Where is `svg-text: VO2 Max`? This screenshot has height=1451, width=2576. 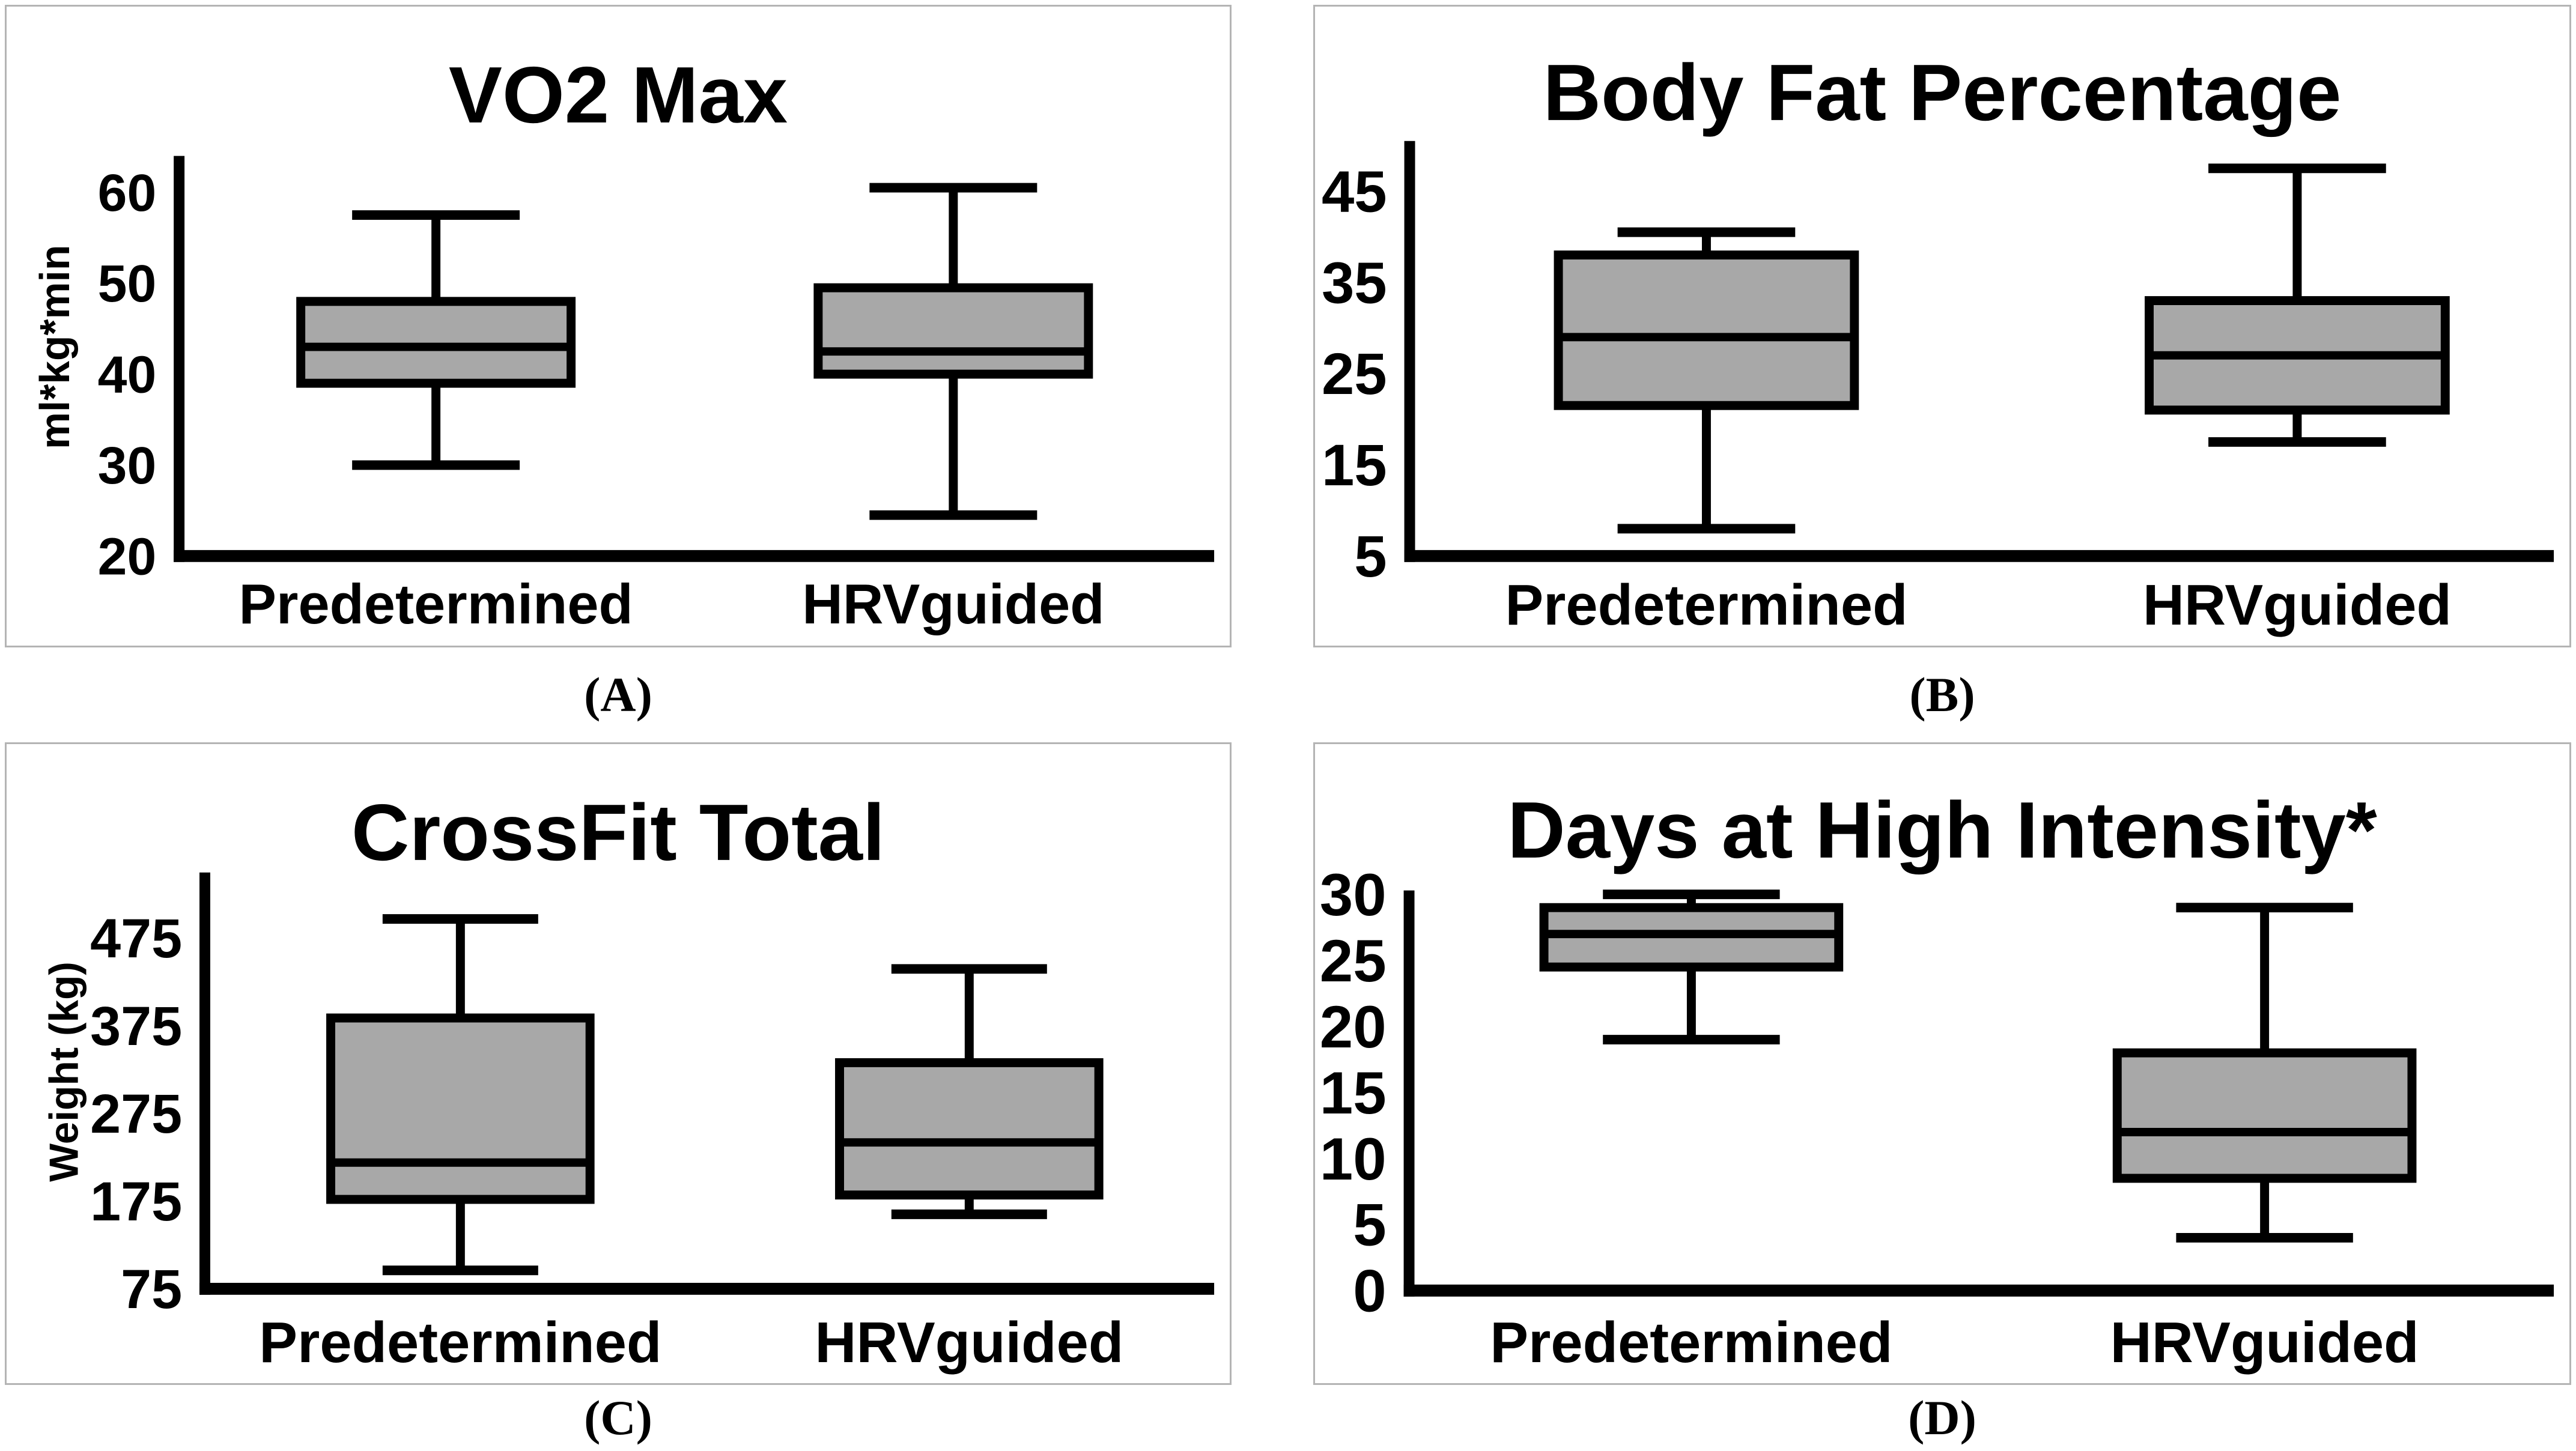 svg-text: VO2 Max is located at coordinates (618, 95).